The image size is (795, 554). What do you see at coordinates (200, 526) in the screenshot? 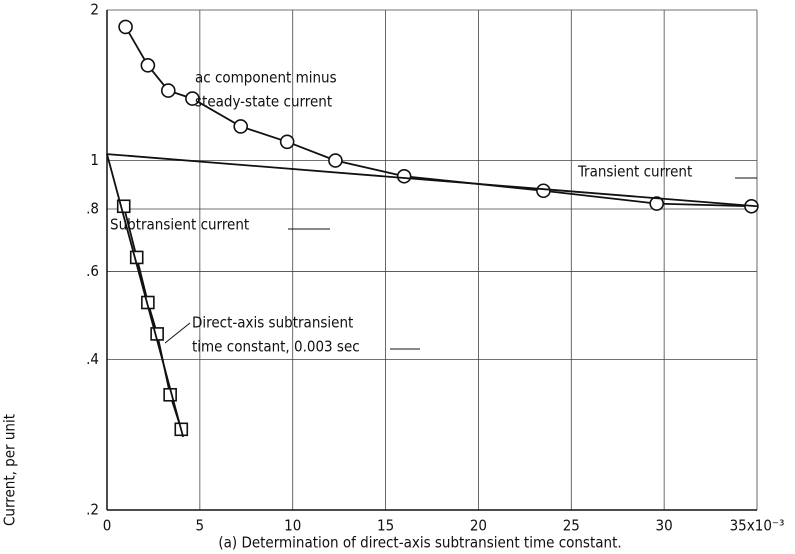
I see `x-tick-label: 5` at bounding box center [200, 526].